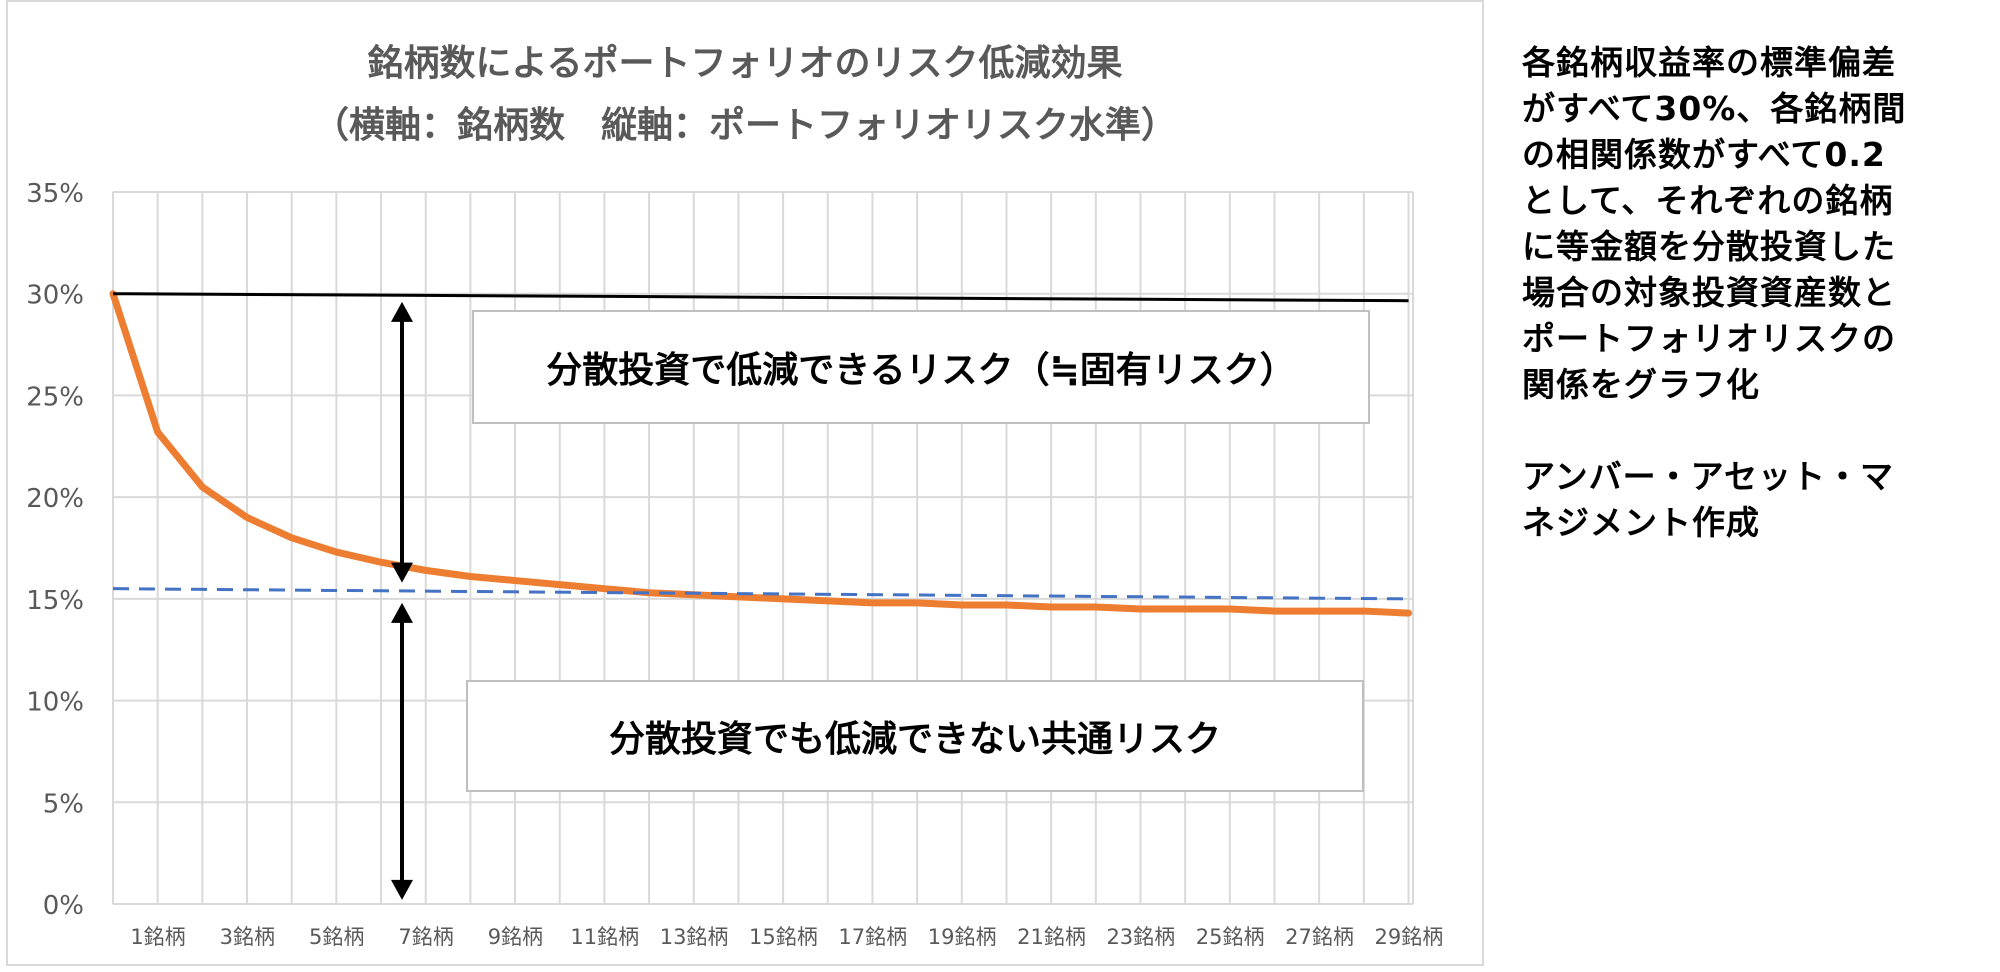  What do you see at coordinates (515, 937) in the screenshot?
I see `x-tick-label: 9銘柄` at bounding box center [515, 937].